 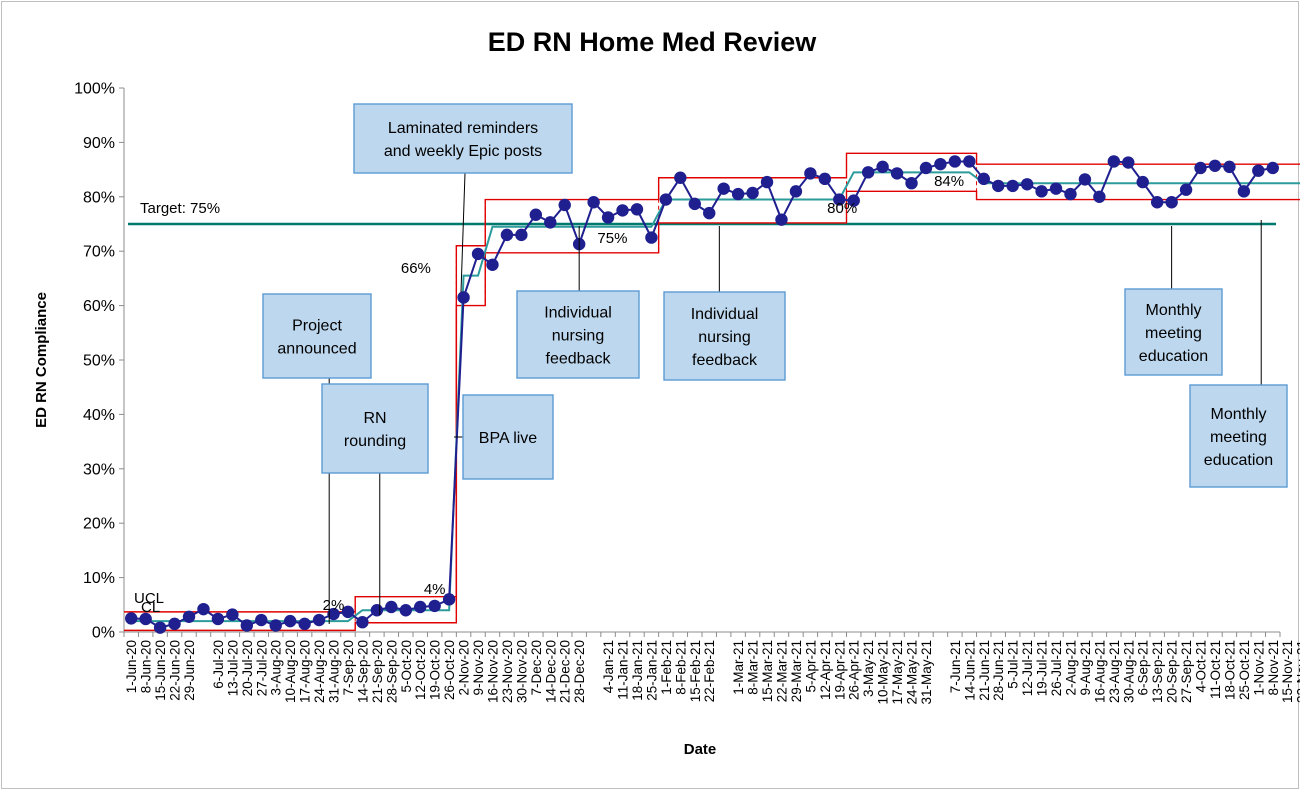 I want to click on annotation-text: education, so click(x=1173, y=356).